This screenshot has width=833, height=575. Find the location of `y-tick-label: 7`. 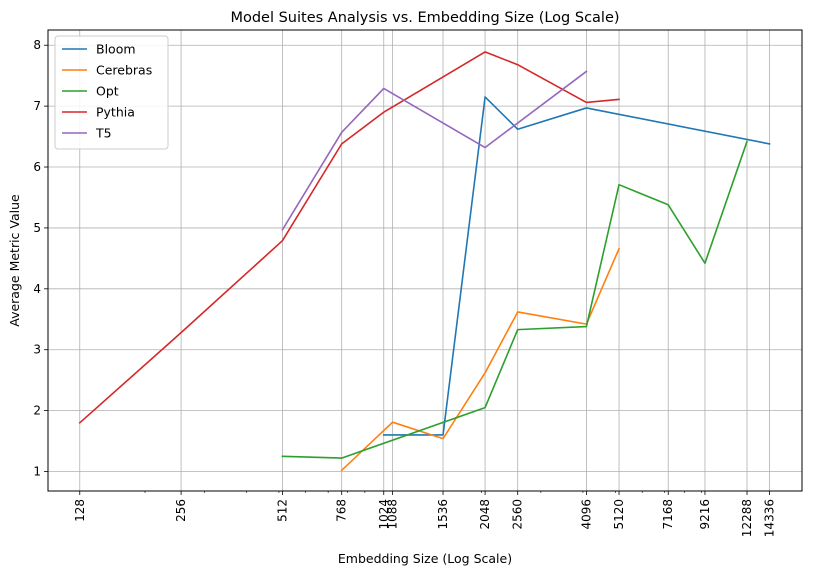

y-tick-label: 7 is located at coordinates (37, 106).